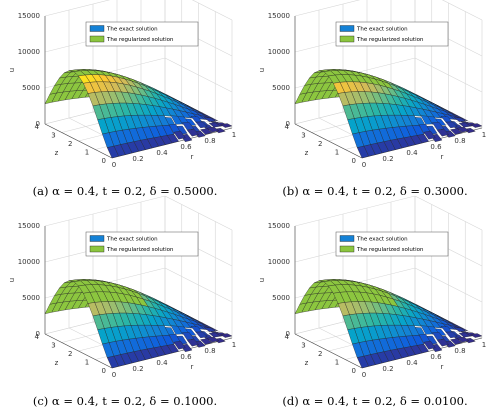 Image resolution: width=500 pixels, height=413 pixels. What do you see at coordinates (320, 354) in the screenshot?
I see `z-tick-label: 2` at bounding box center [320, 354].